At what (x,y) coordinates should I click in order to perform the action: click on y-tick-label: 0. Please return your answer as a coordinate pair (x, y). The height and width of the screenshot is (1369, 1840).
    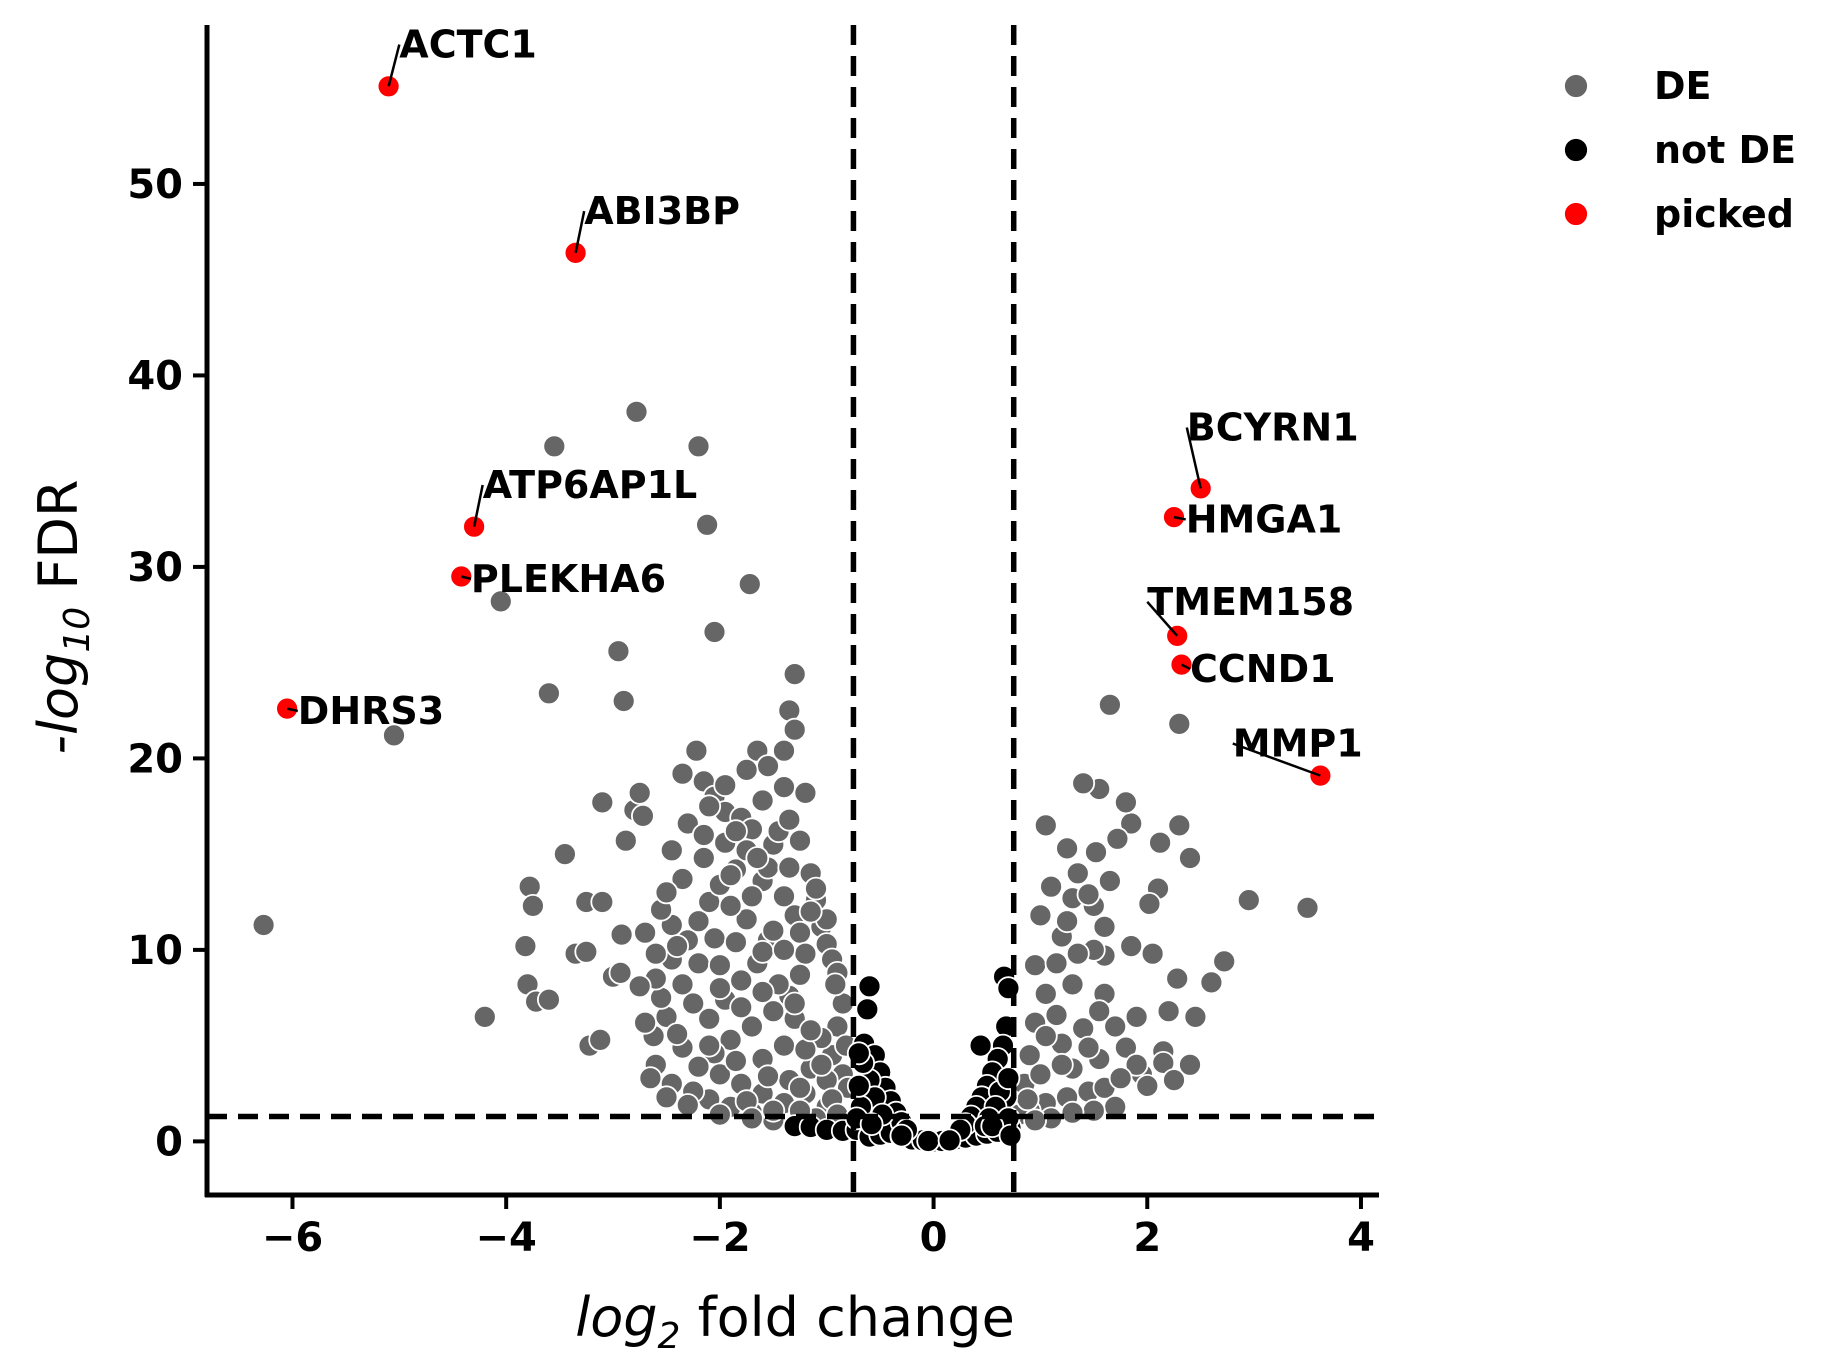
    Looking at the image, I should click on (169, 1142).